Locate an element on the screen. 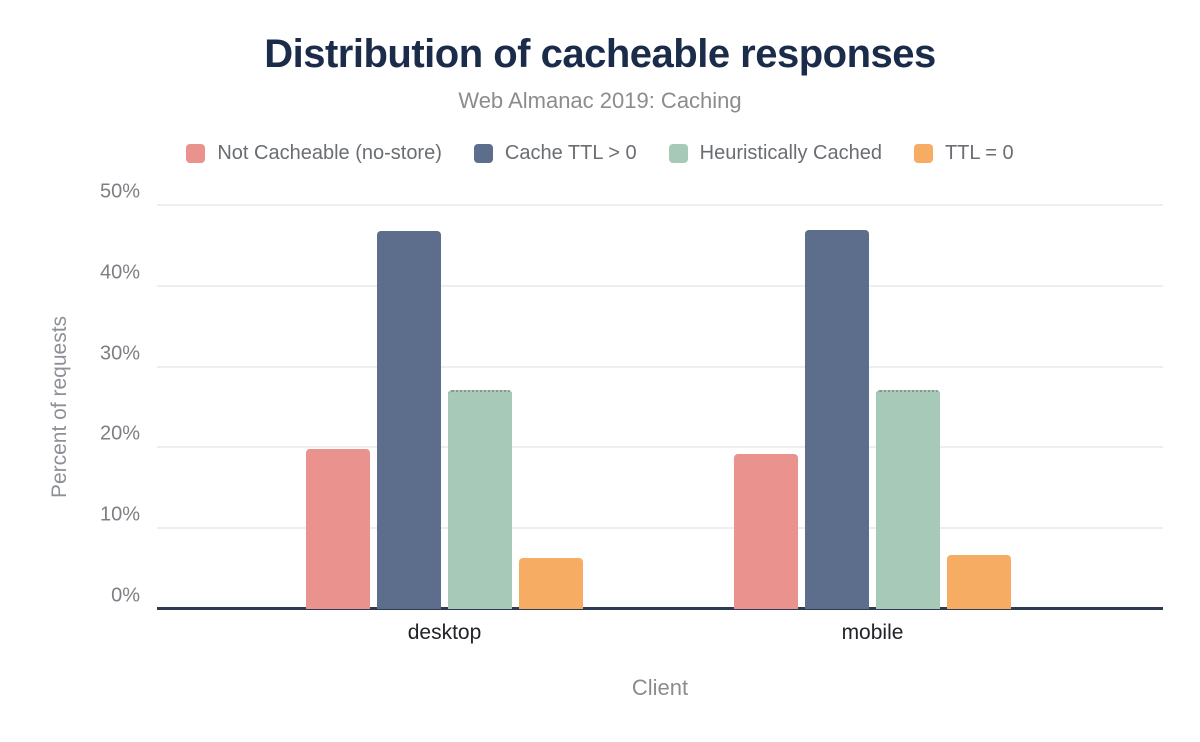 The width and height of the screenshot is (1200, 742). legend-item: Not Cacheable (no-store) is located at coordinates (314, 153).